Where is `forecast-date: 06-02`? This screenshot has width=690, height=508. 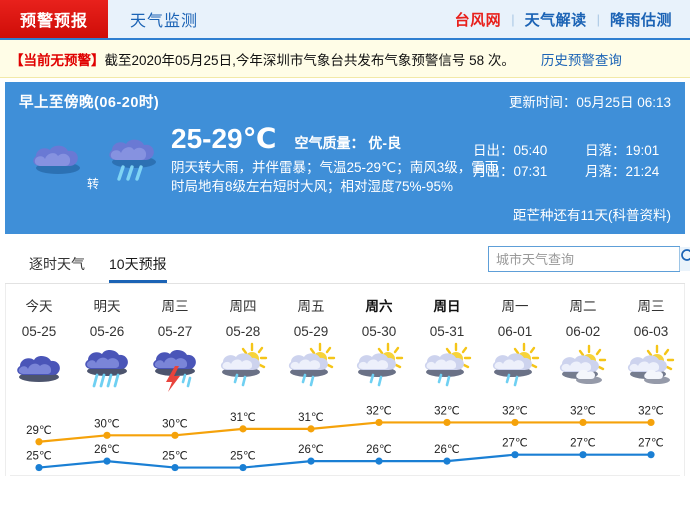
forecast-date: 06-02 is located at coordinates (583, 331).